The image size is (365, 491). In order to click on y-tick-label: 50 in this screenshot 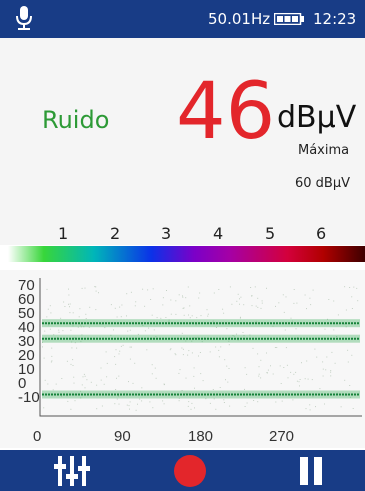, I will do `click(26, 313)`.